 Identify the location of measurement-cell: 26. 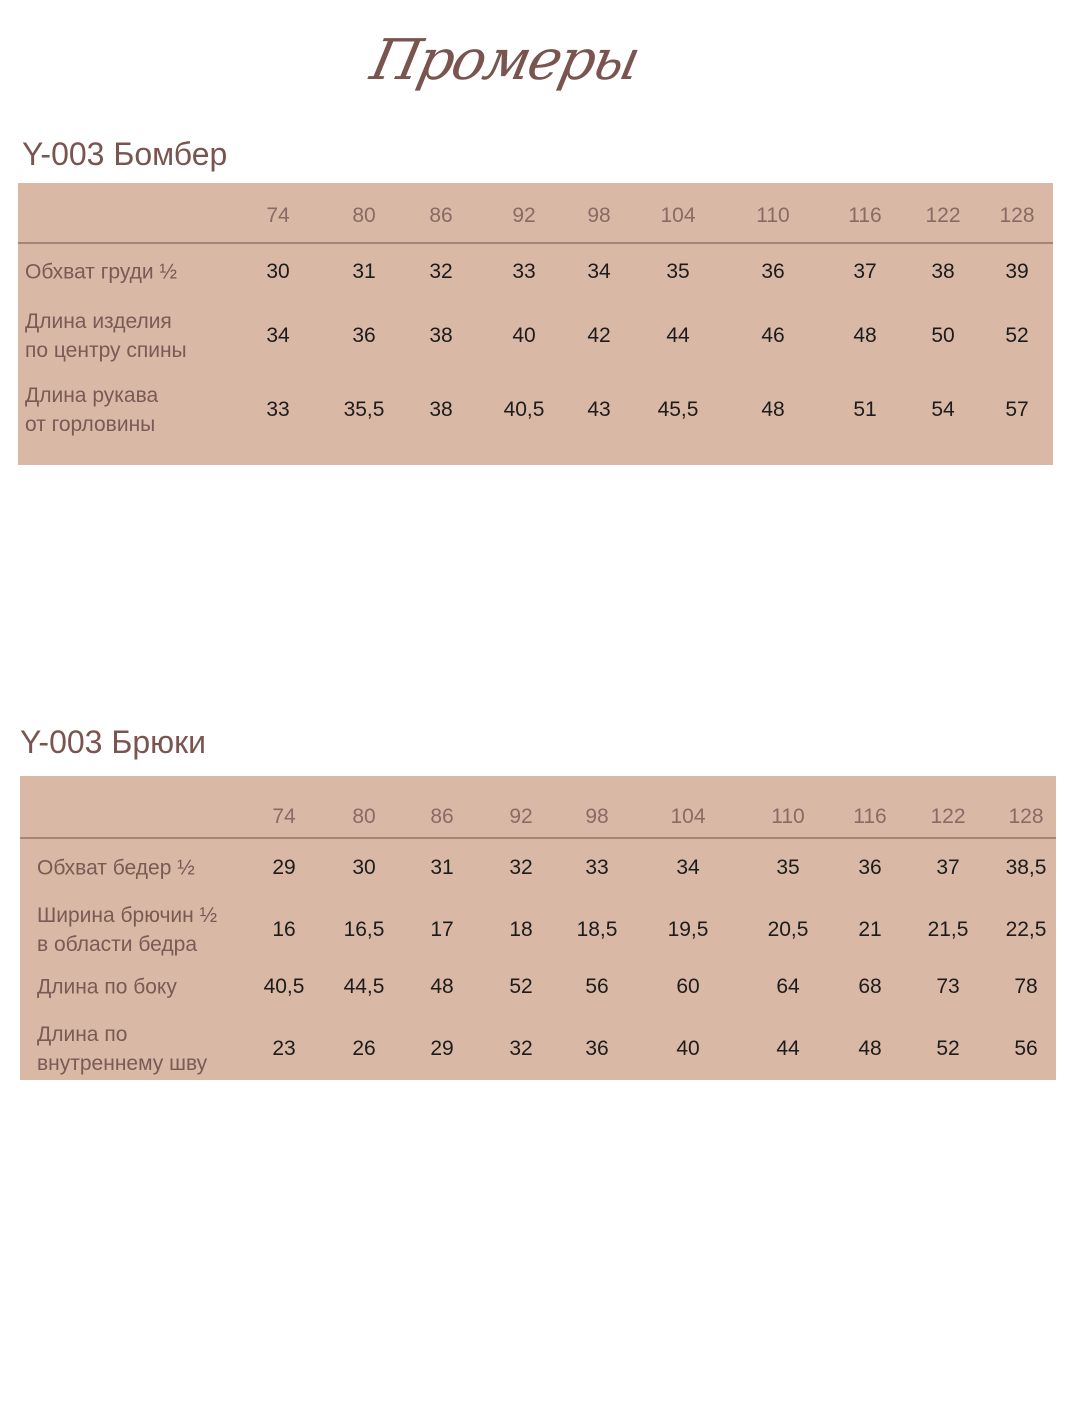
(364, 1048).